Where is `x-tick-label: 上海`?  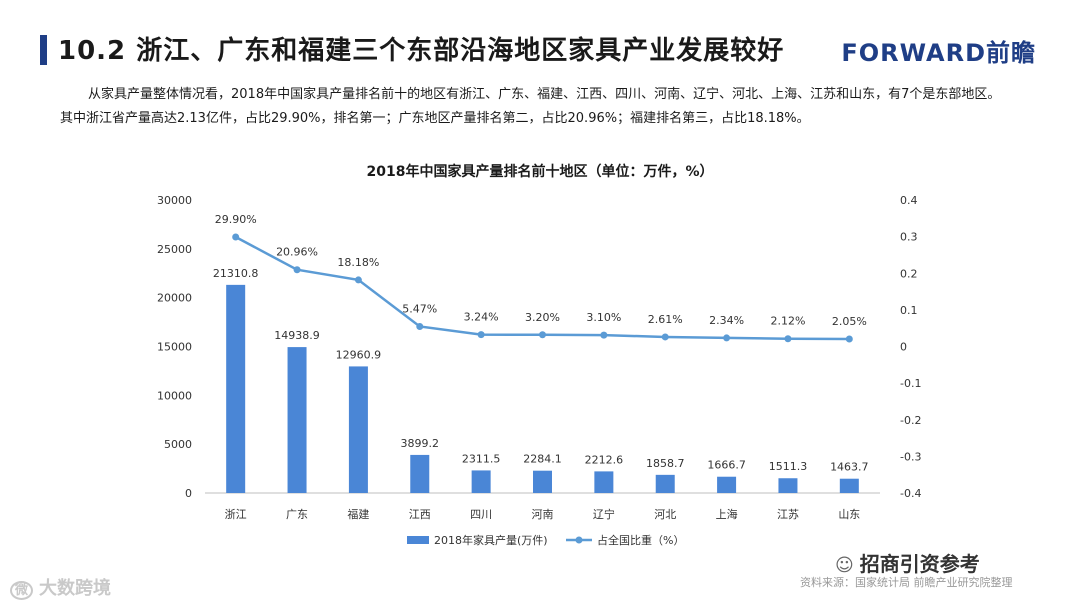 x-tick-label: 上海 is located at coordinates (727, 514).